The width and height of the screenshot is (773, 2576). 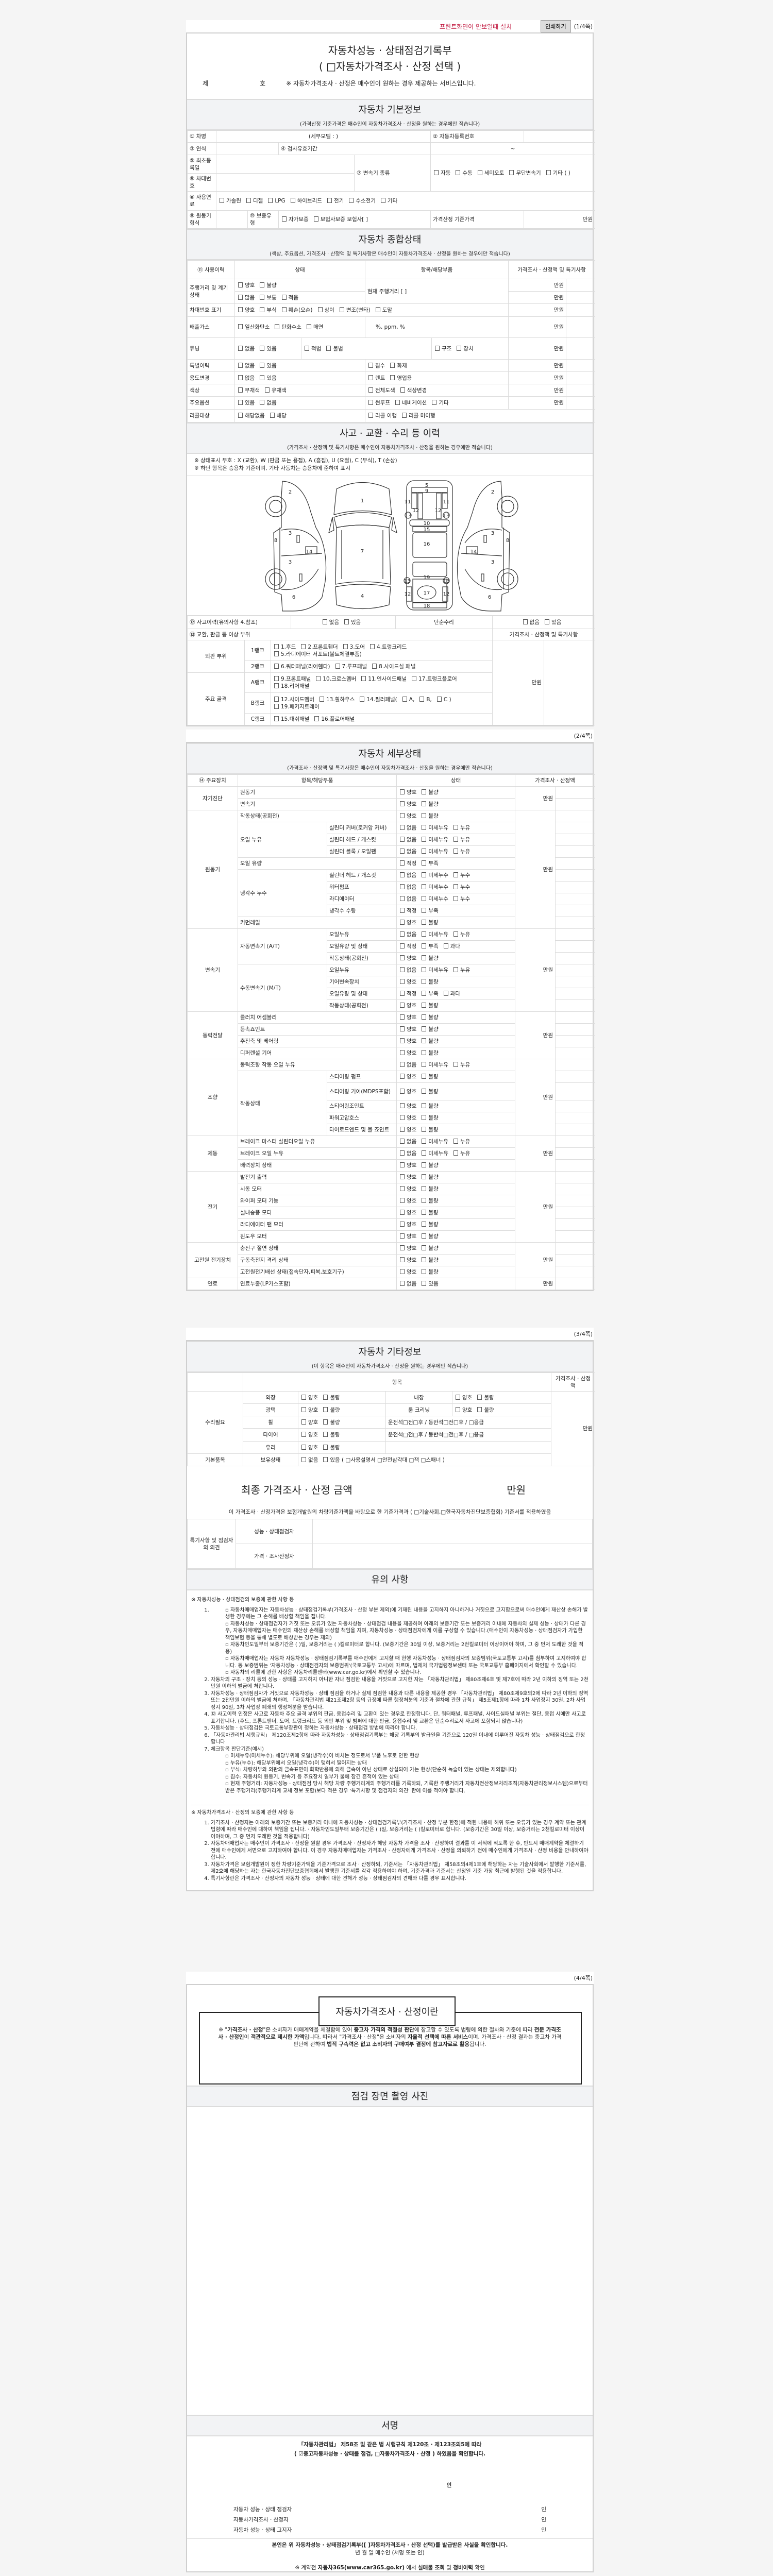 What do you see at coordinates (452, 1531) in the screenshot?
I see `inspector-opinion-field` at bounding box center [452, 1531].